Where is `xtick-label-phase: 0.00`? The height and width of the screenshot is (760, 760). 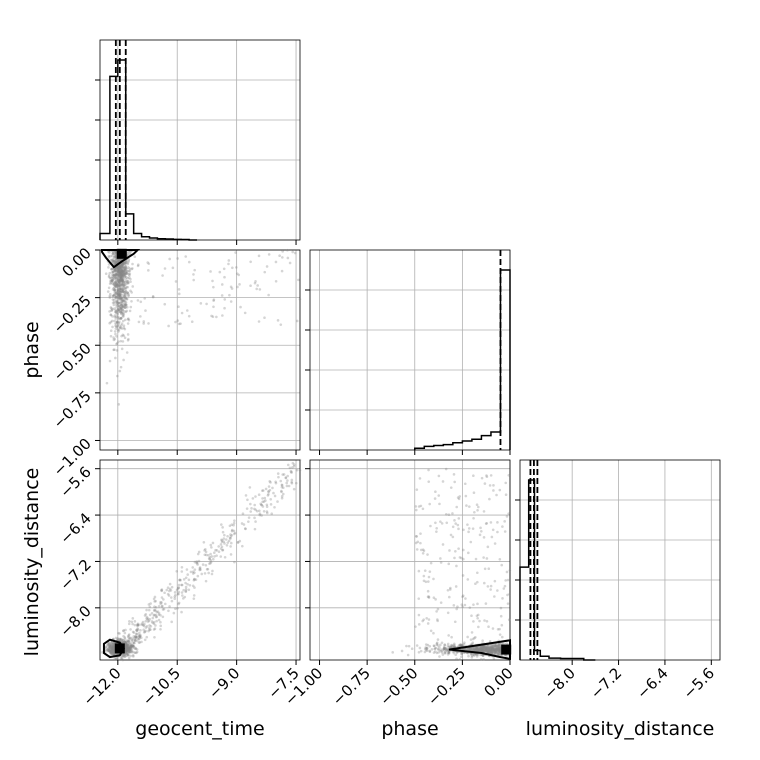 xtick-label-phase: 0.00 is located at coordinates (498, 682).